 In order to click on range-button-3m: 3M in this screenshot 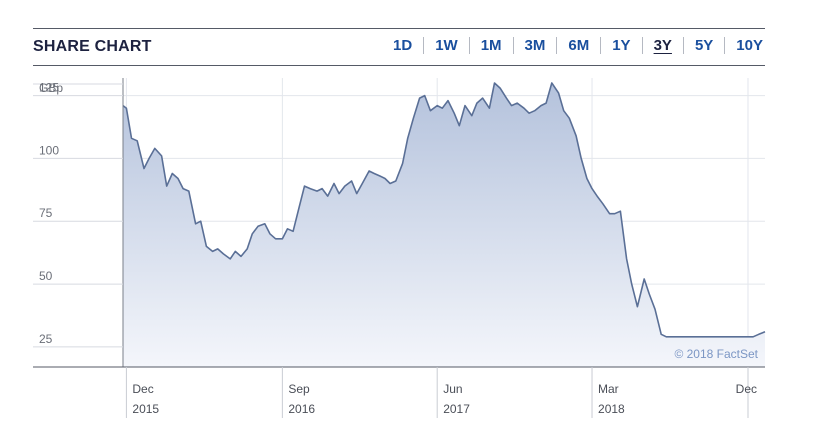, I will do `click(534, 45)`.